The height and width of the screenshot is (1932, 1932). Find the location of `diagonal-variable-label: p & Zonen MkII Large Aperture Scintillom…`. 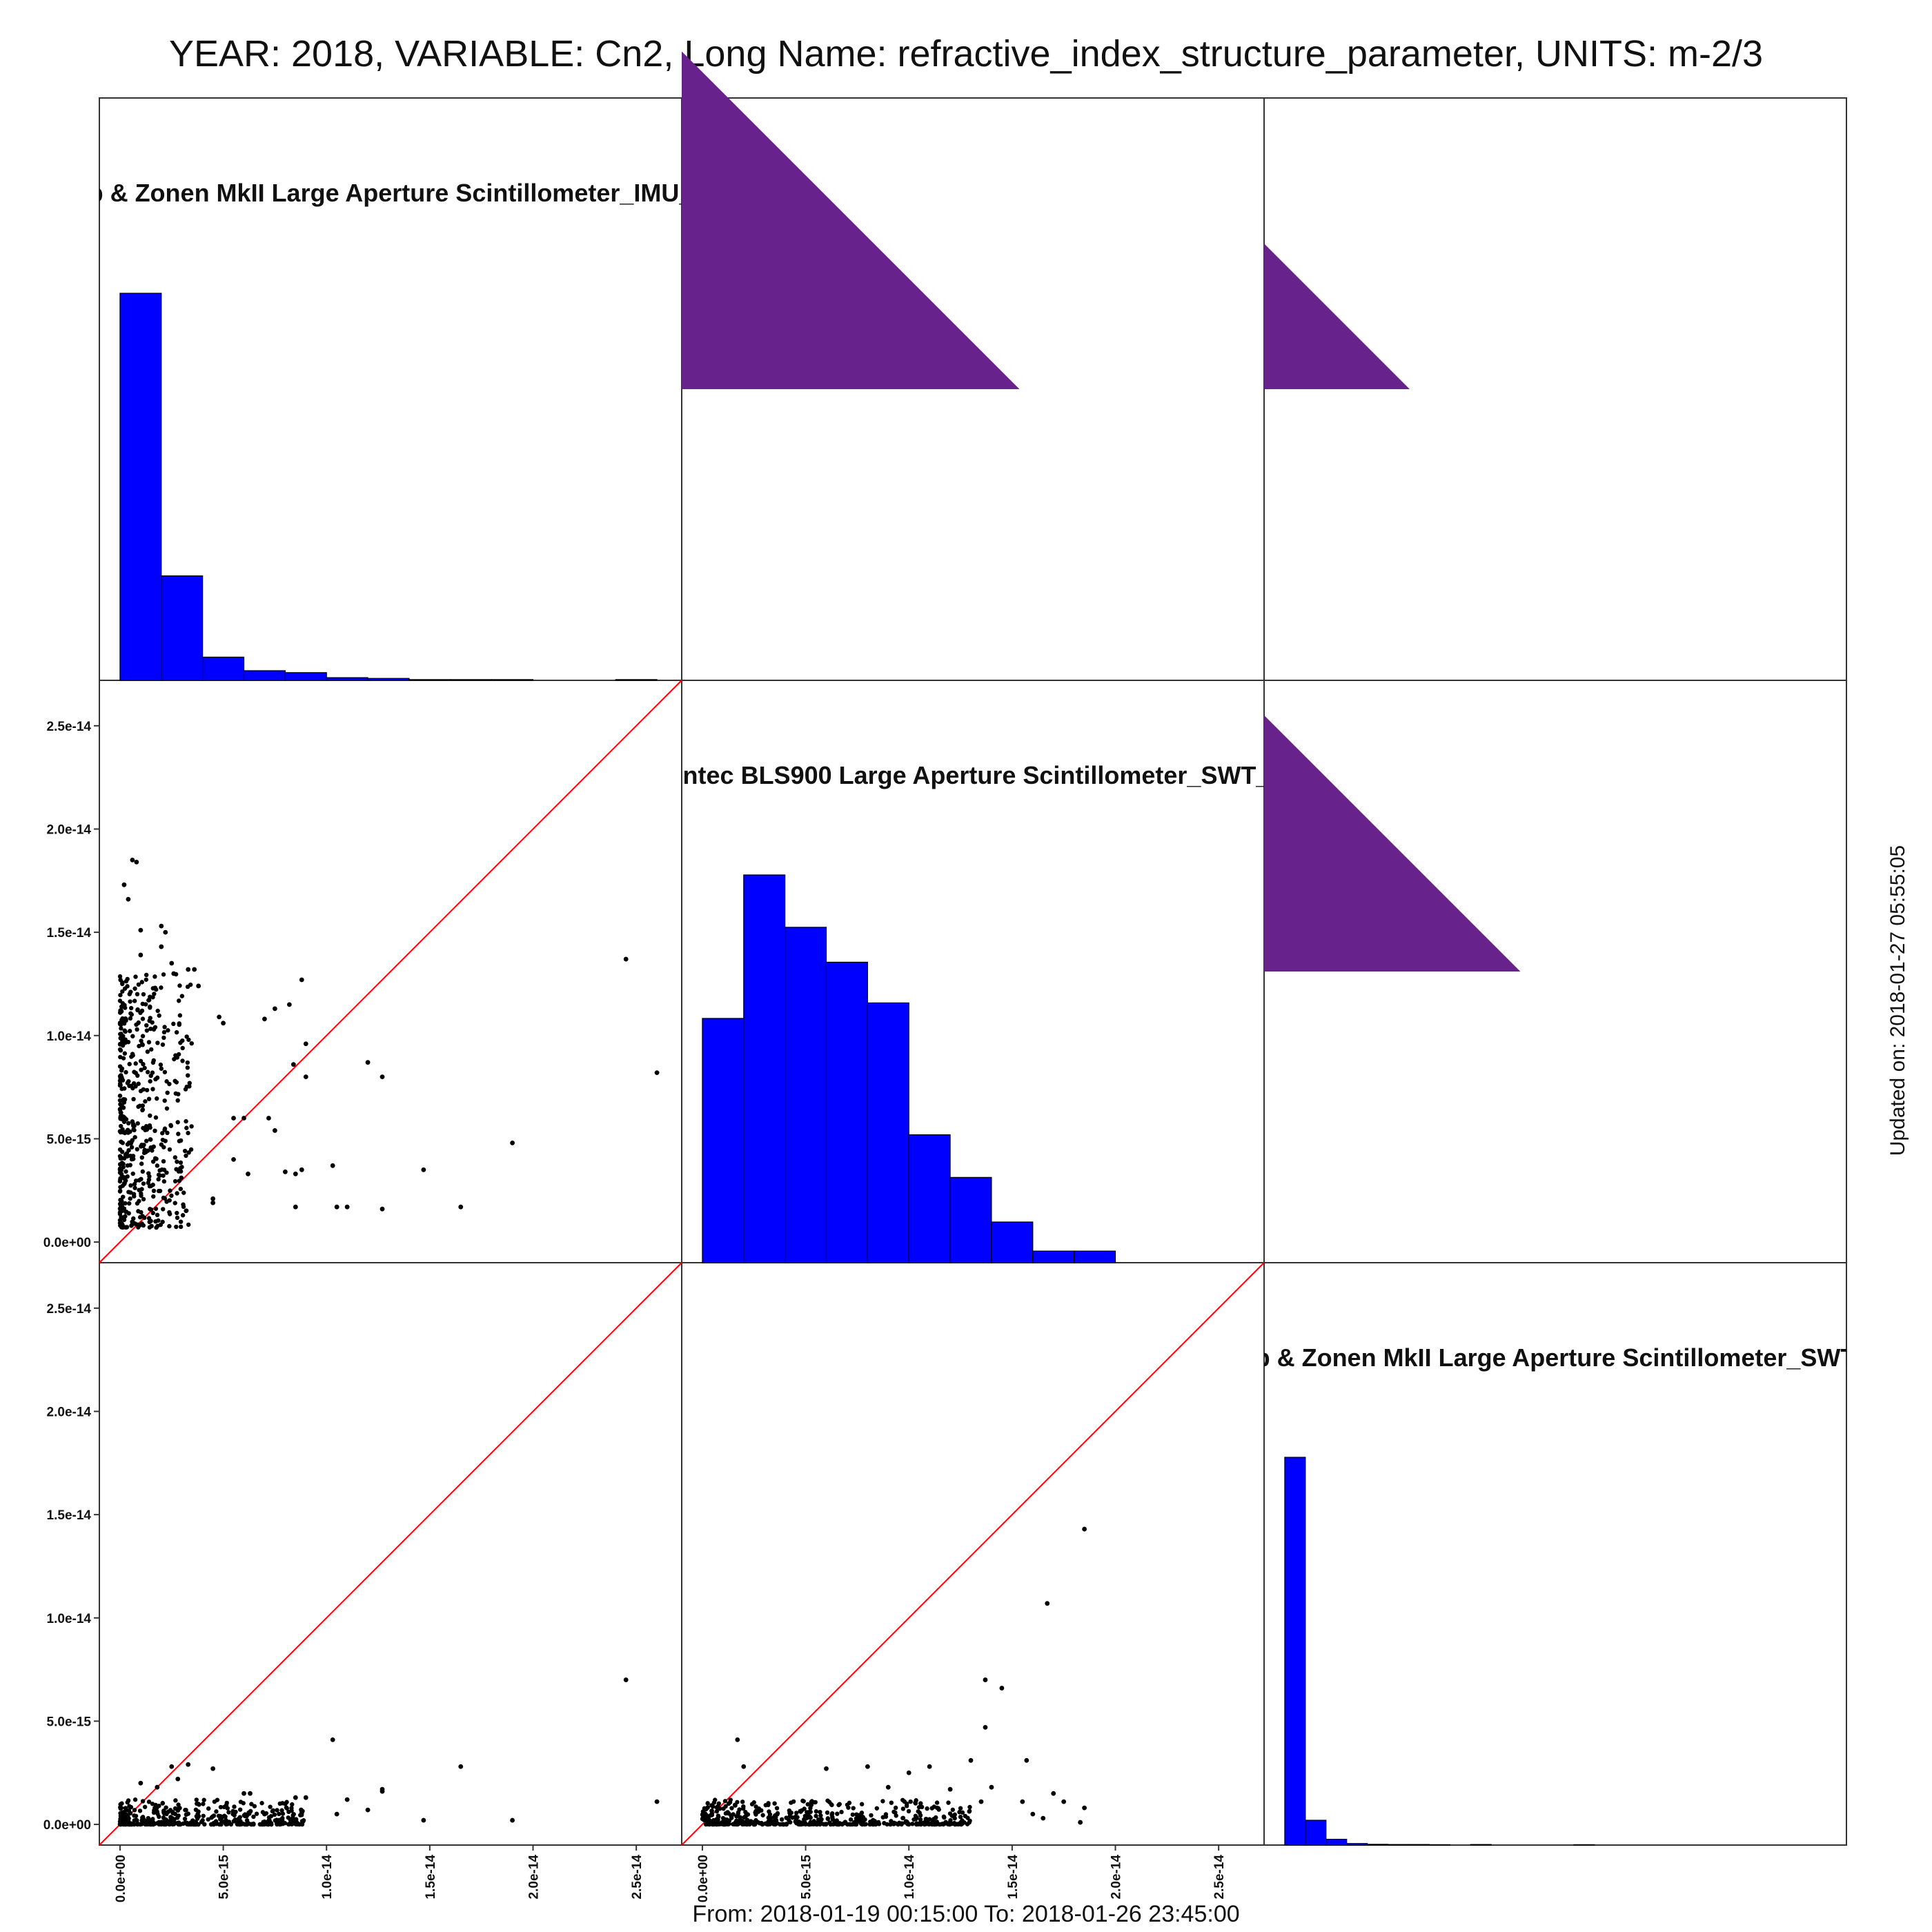

diagonal-variable-label: p & Zonen MkII Large Aperture Scintillom… is located at coordinates (1555, 1357).